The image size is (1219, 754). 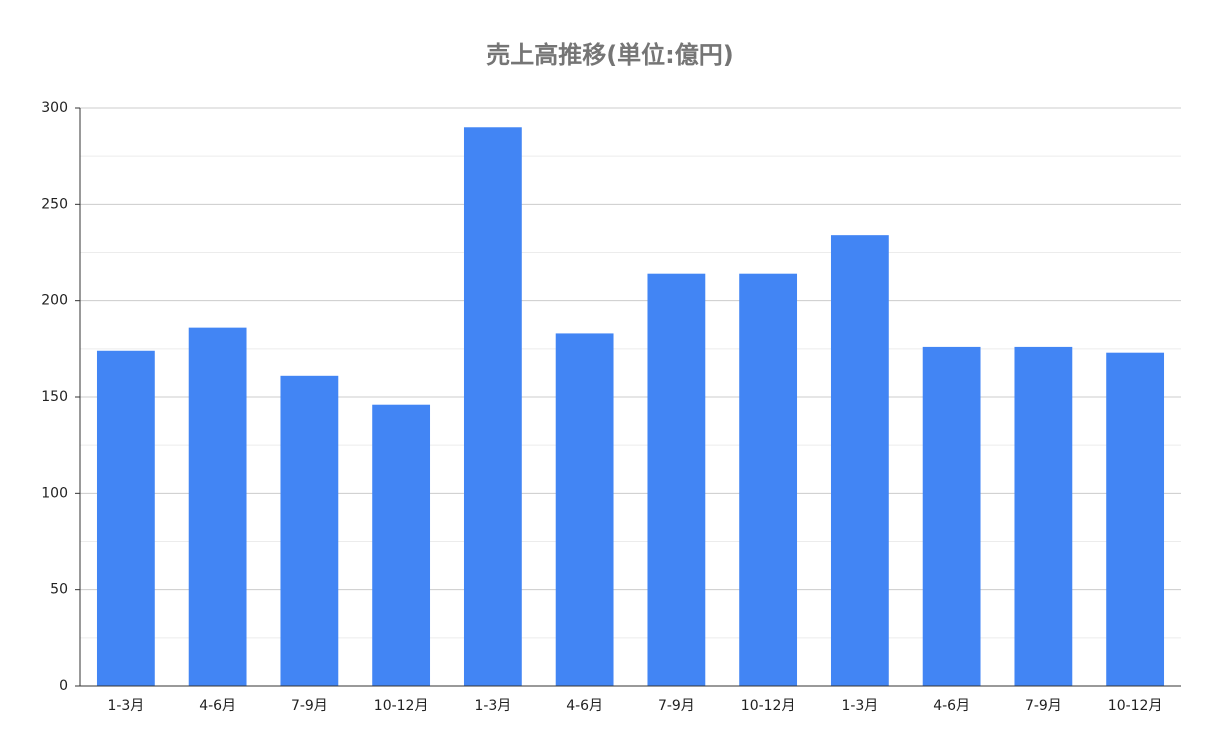 I want to click on y-tick-label: 100, so click(x=54, y=493).